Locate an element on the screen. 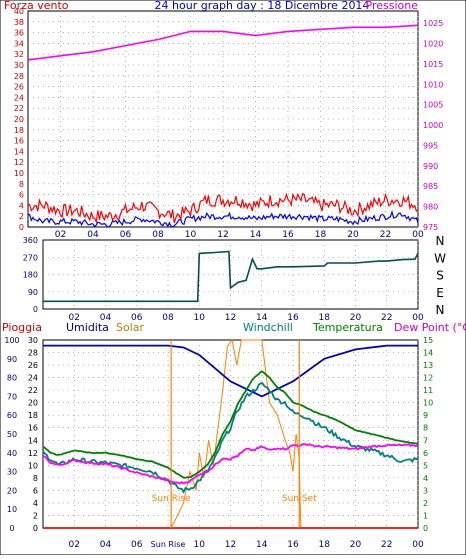 This screenshot has width=466, height=559. temperature-tick-label: 0 is located at coordinates (425, 528).